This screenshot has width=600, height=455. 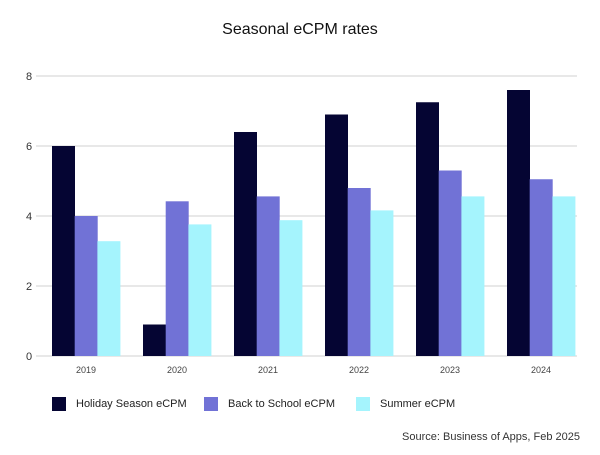 I want to click on source-note: Source: Business of Apps, Feb 2025, so click(x=491, y=437).